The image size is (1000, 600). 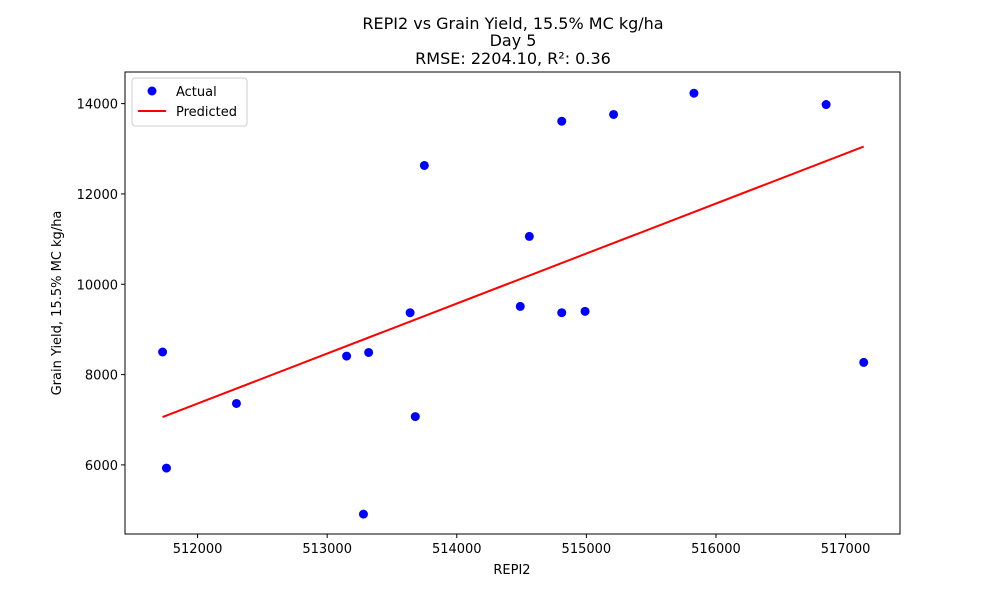 I want to click on chart-metrics: RMSE: 2204.10, R²: 0.36, so click(x=513, y=58).